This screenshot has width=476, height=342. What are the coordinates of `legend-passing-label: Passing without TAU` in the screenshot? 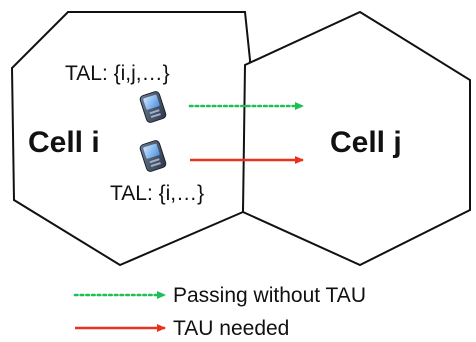 It's located at (269, 295).